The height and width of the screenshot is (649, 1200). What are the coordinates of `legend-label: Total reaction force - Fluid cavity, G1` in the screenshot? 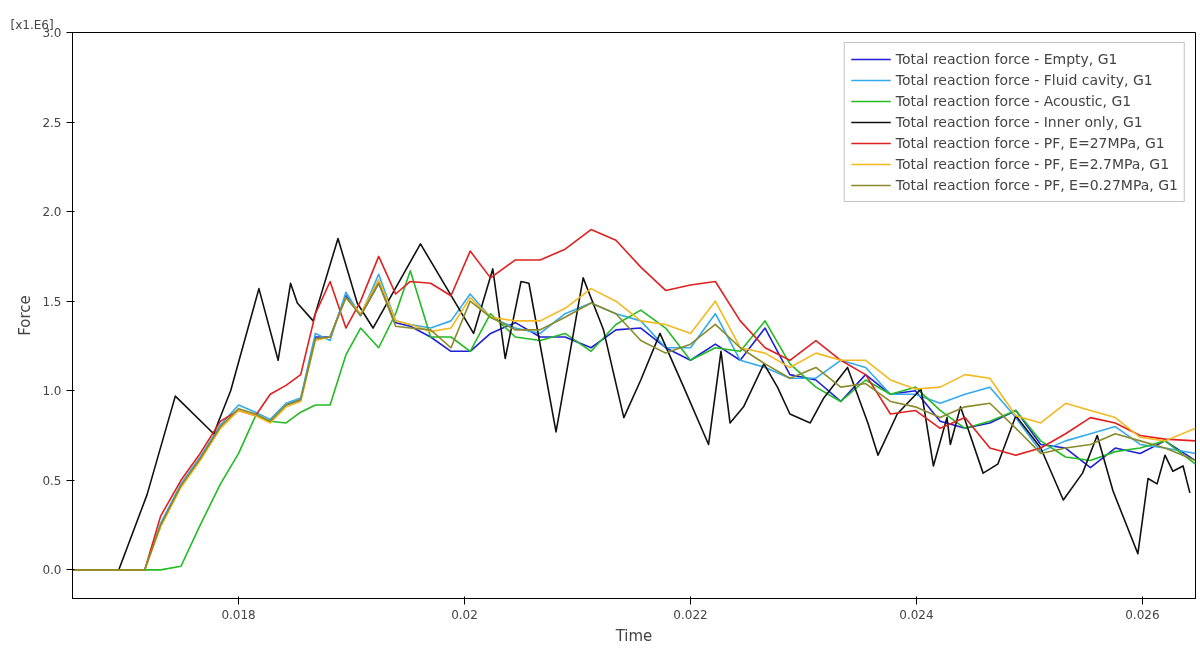 It's located at (1024, 80).